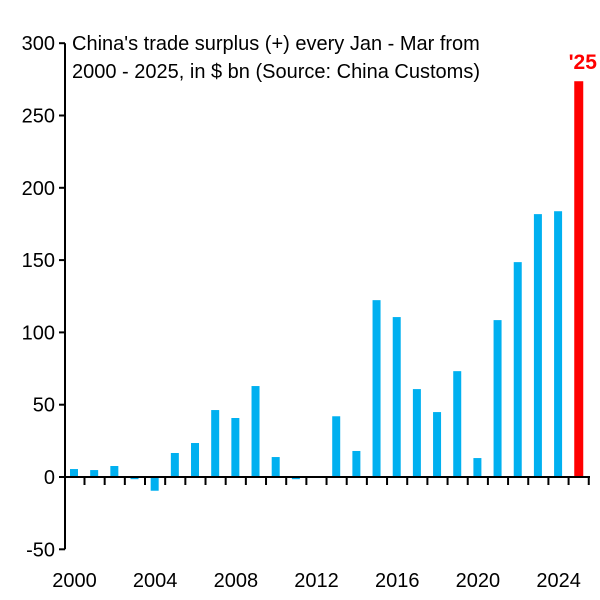 Image resolution: width=600 pixels, height=600 pixels. What do you see at coordinates (74, 581) in the screenshot?
I see `x-tick-label: 2000` at bounding box center [74, 581].